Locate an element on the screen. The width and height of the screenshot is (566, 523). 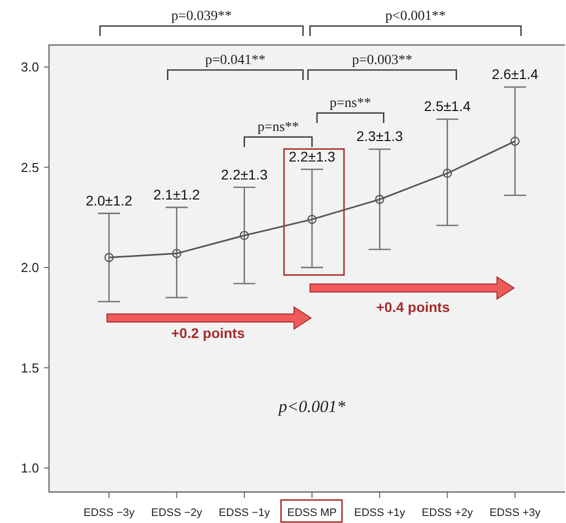
text: p=0.039** is located at coordinates (201, 16).